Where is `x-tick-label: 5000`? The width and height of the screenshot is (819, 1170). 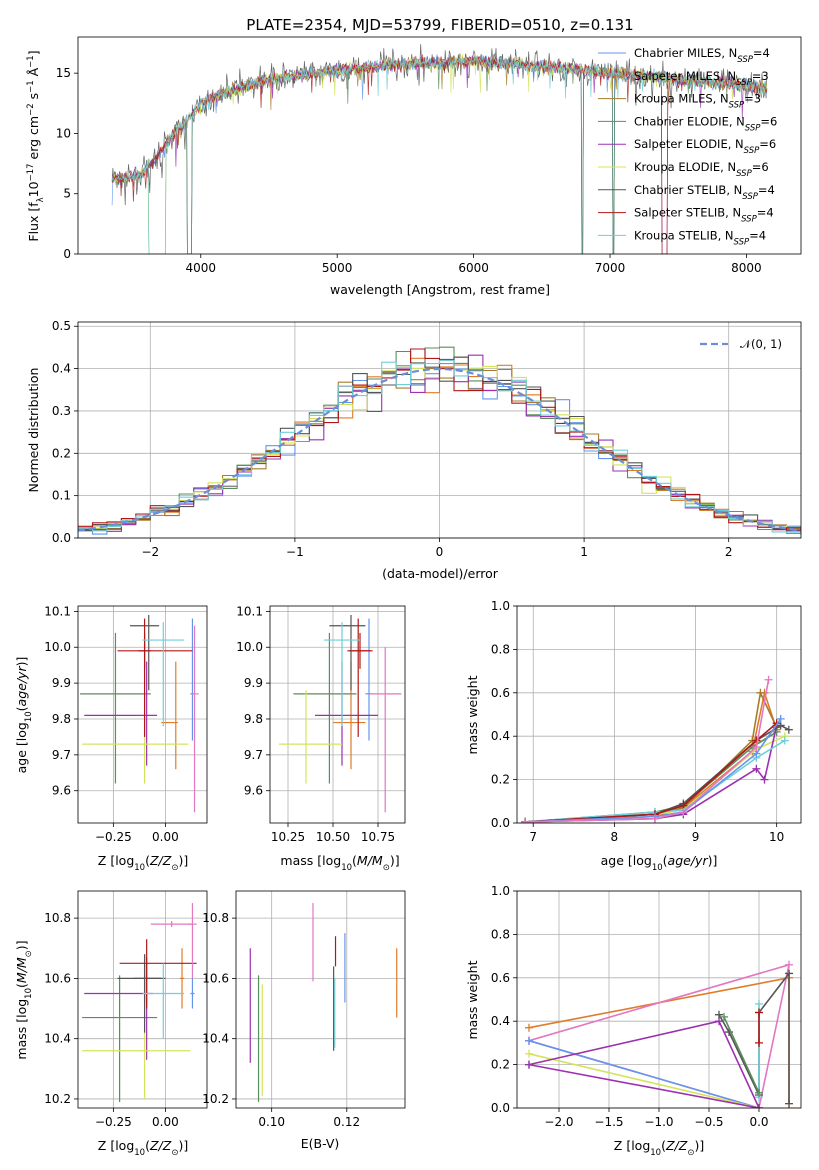 x-tick-label: 5000 is located at coordinates (337, 268).